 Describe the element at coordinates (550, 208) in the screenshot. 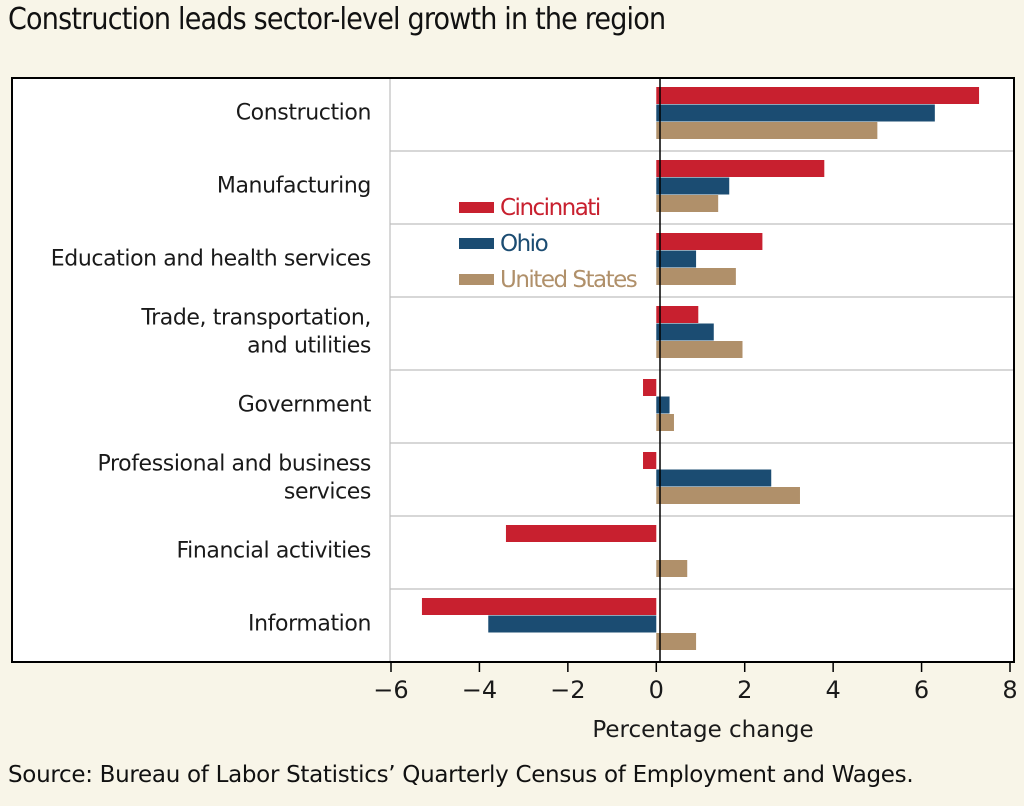

I see `legend-label: Cincinnati` at that location.